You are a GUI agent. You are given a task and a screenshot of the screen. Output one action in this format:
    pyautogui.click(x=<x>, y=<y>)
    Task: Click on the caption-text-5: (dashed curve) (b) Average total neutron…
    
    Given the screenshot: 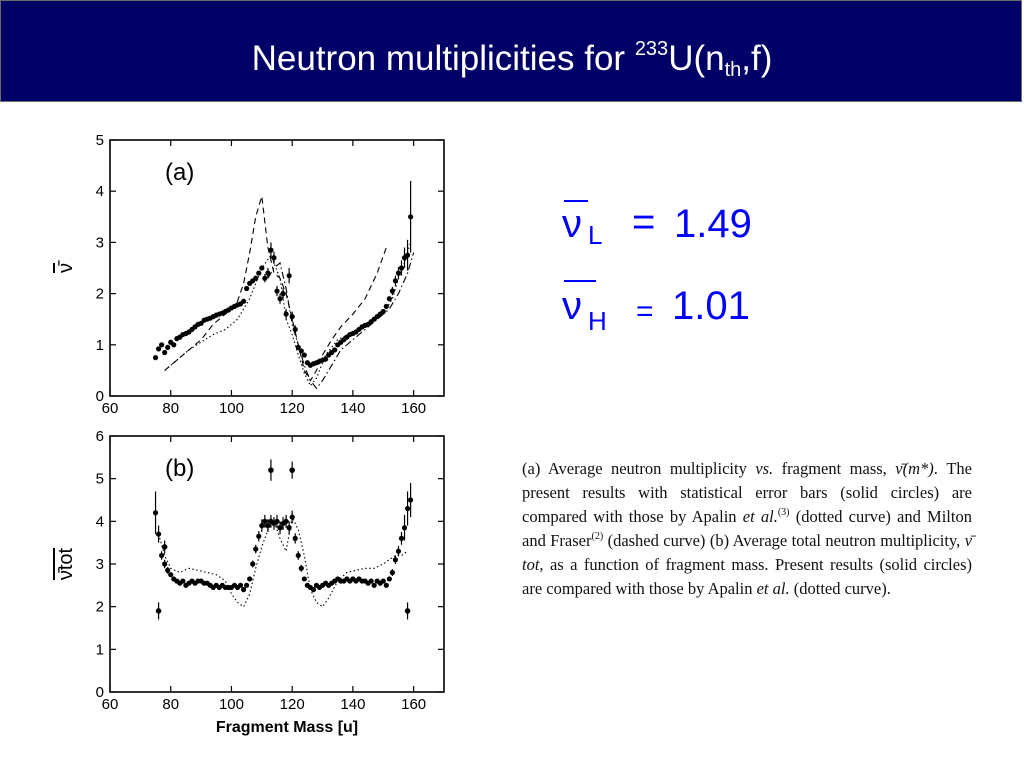 What is the action you would take?
    pyautogui.click(x=784, y=540)
    